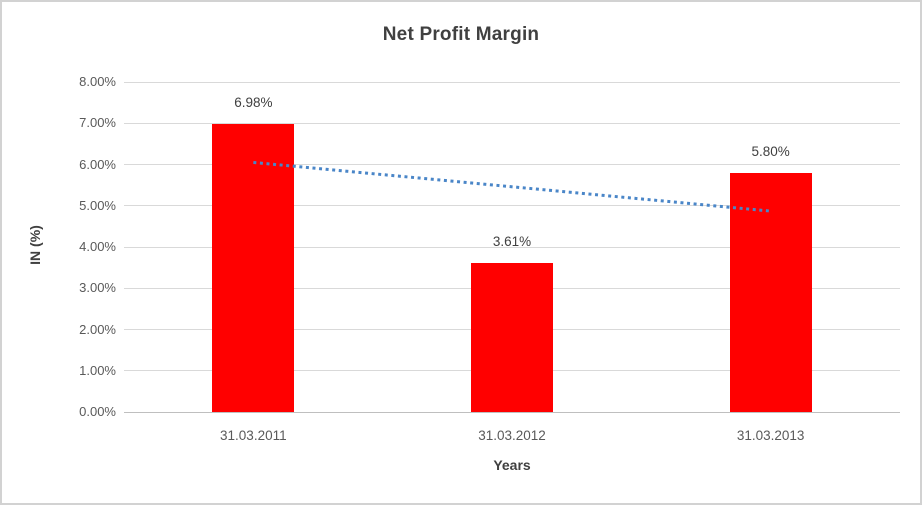 The height and width of the screenshot is (505, 922). Describe the element at coordinates (97, 81) in the screenshot. I see `y-tick-label: 8.00%` at that location.